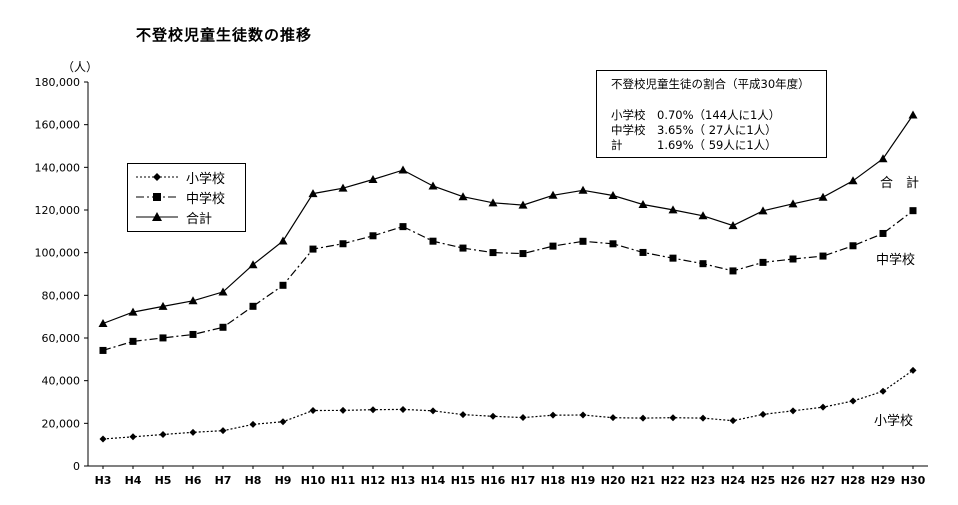 The image size is (958, 505). I want to click on data-point-2-H17, so click(523, 204).